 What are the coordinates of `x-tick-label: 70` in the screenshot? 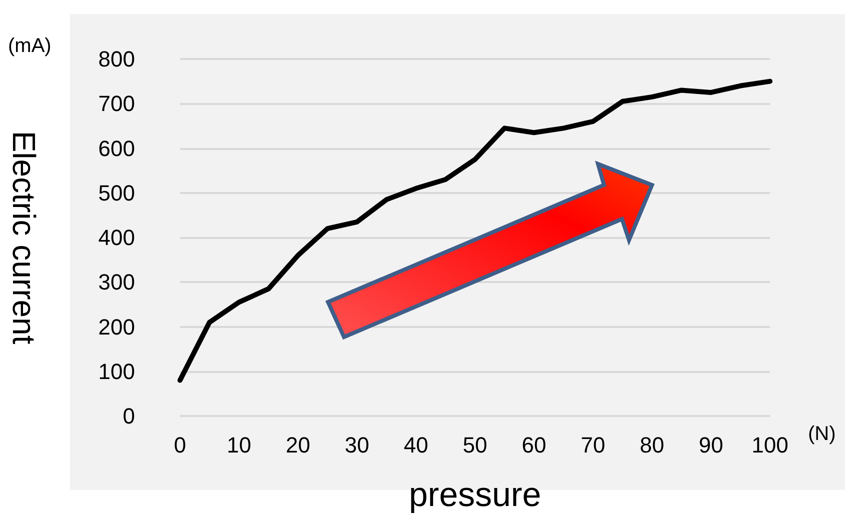 It's located at (593, 445).